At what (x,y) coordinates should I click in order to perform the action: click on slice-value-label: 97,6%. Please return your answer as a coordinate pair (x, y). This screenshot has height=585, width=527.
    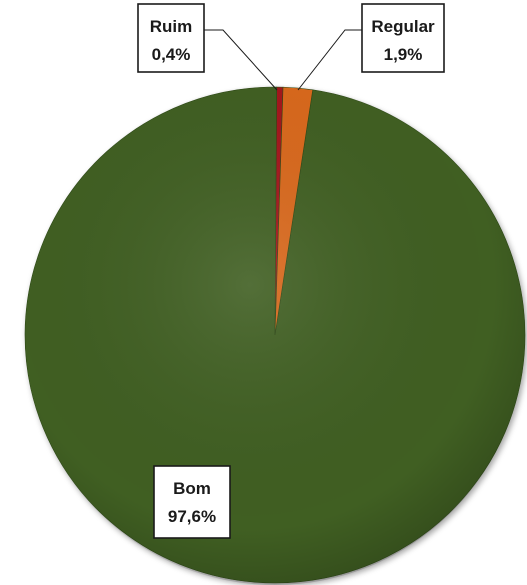
    Looking at the image, I should click on (192, 516).